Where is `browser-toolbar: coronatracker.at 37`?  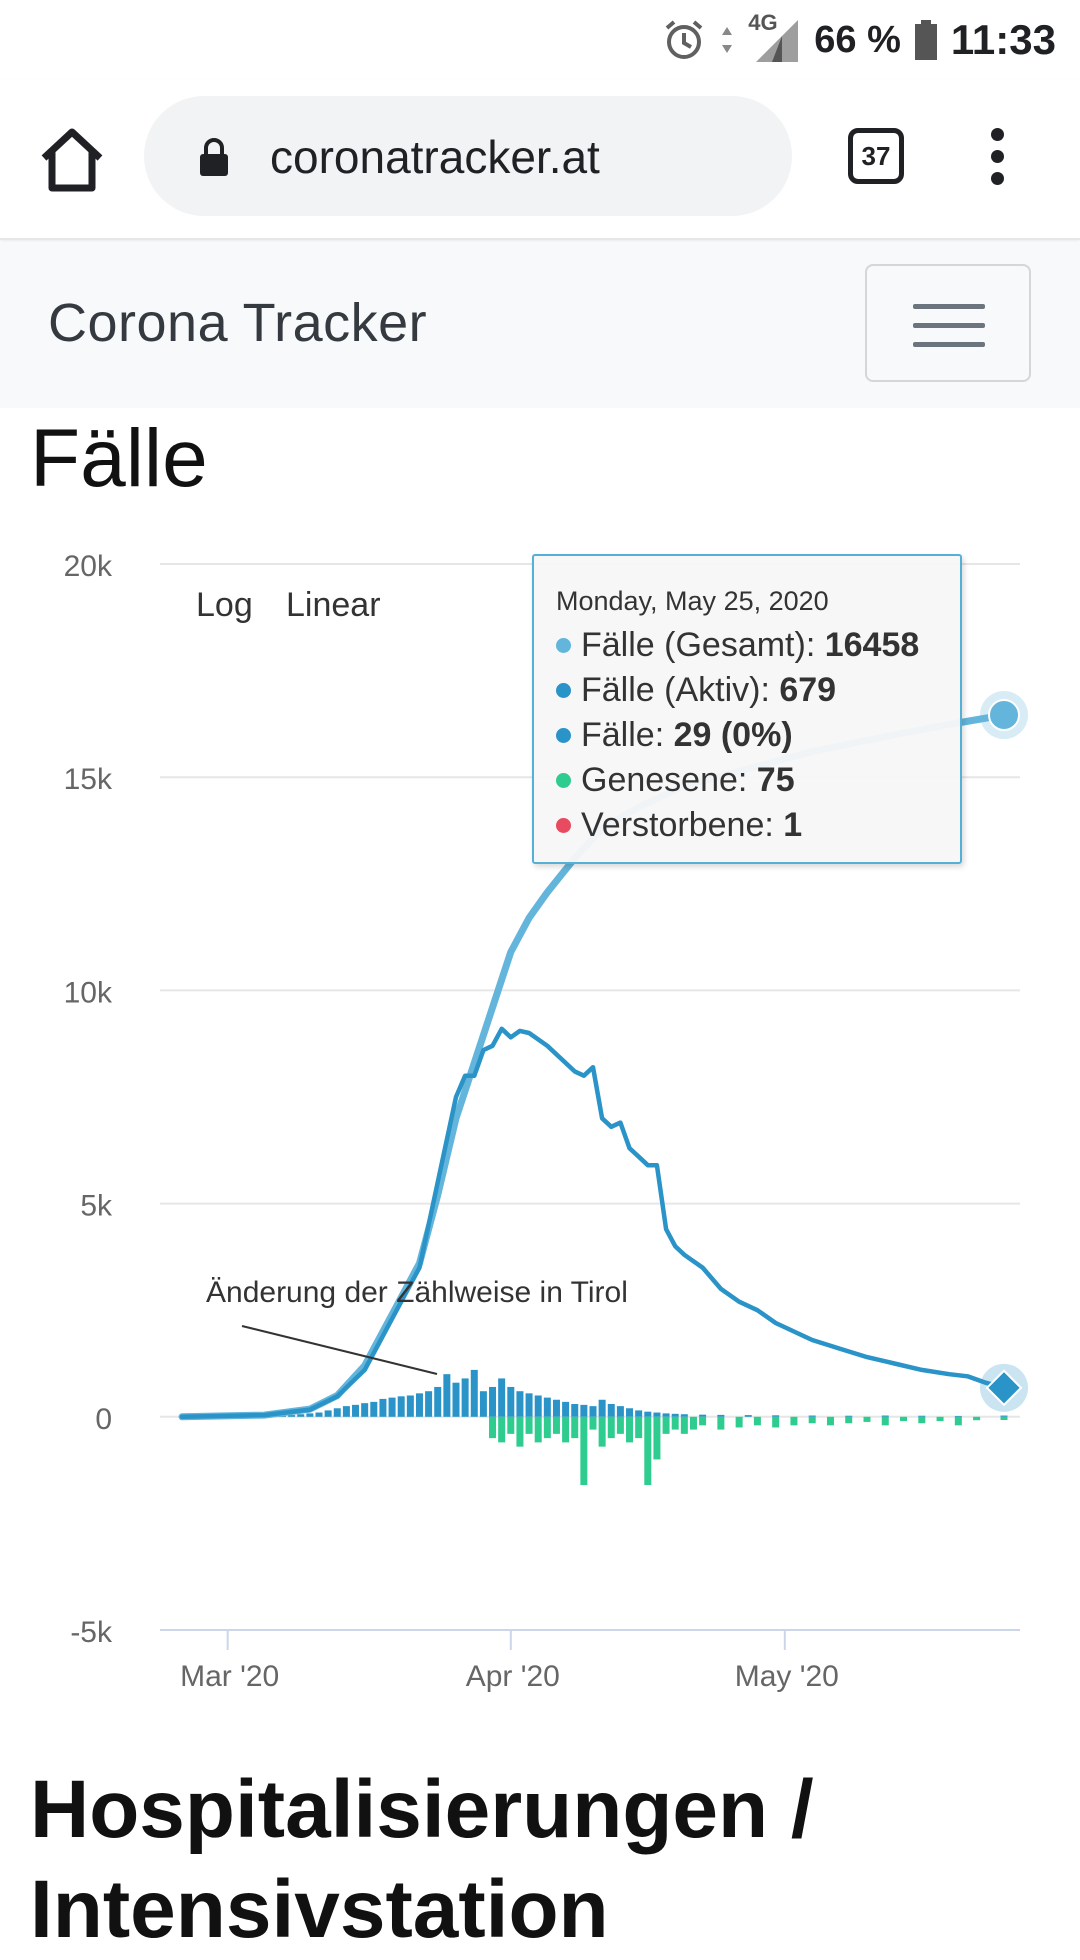
browser-toolbar: coronatracker.at 37 is located at coordinates (540, 160).